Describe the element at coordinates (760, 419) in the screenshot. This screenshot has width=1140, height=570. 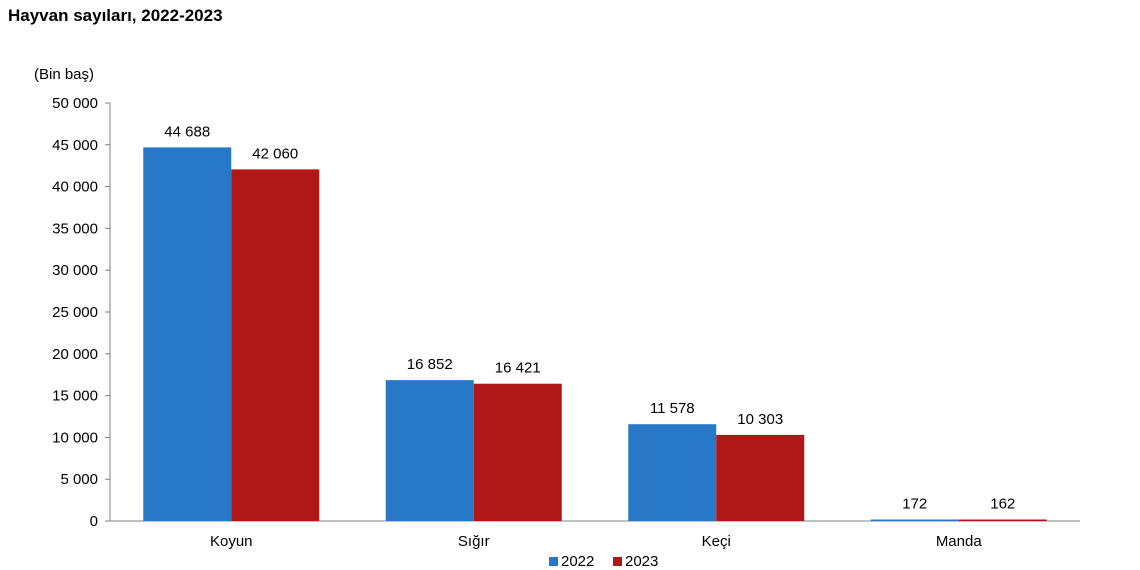
I see `data-label: 10 303` at that location.